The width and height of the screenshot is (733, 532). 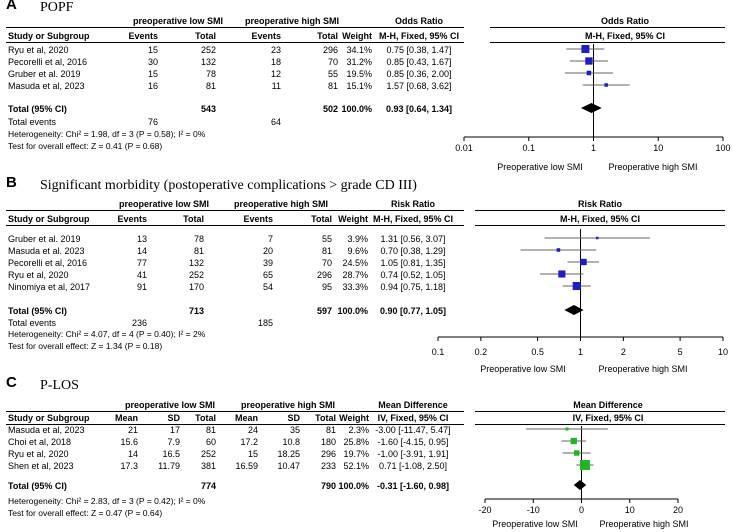 I want to click on study-name: Choi et al, 2018, so click(x=40, y=442).